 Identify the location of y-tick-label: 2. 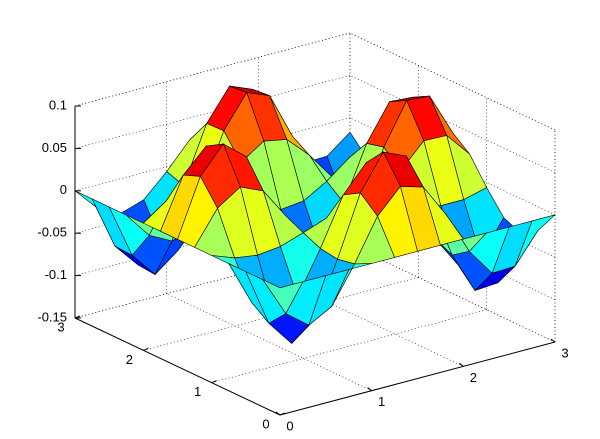
(129, 359).